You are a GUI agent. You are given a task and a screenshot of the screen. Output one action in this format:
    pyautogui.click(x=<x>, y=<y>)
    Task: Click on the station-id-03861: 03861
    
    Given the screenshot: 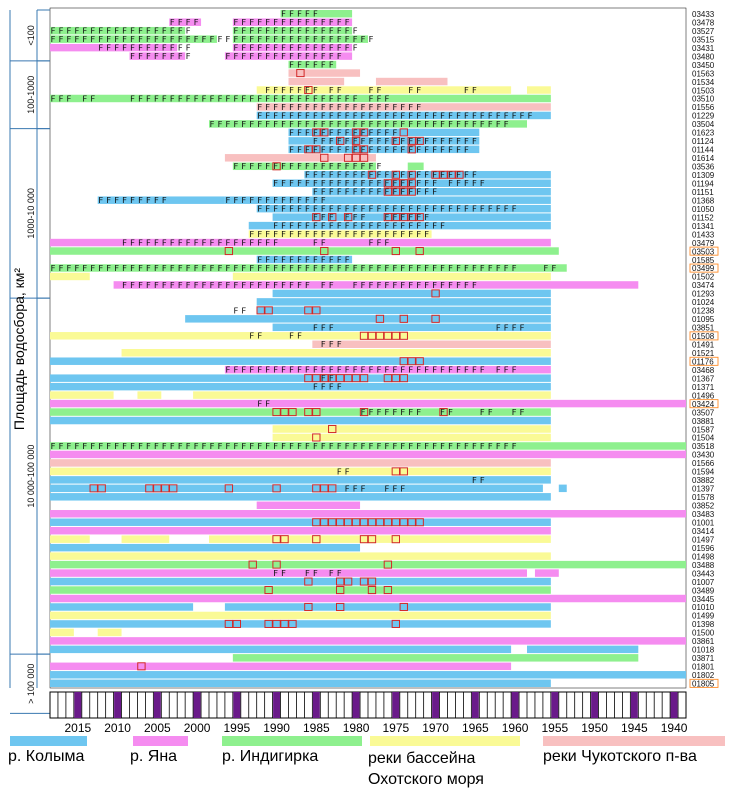 What is the action you would take?
    pyautogui.click(x=703, y=641)
    